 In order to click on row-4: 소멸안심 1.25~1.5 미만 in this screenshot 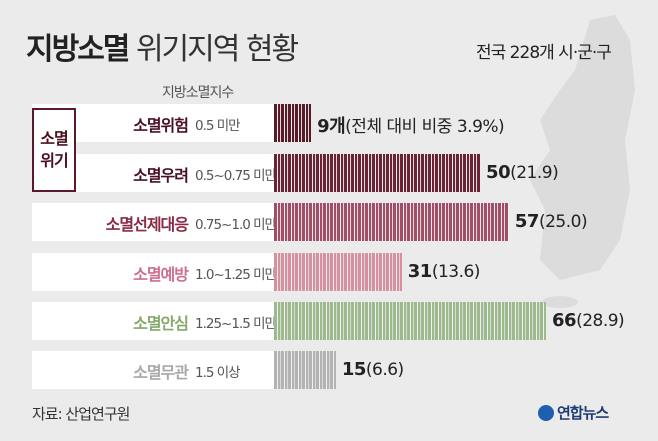, I will do `click(154, 321)`.